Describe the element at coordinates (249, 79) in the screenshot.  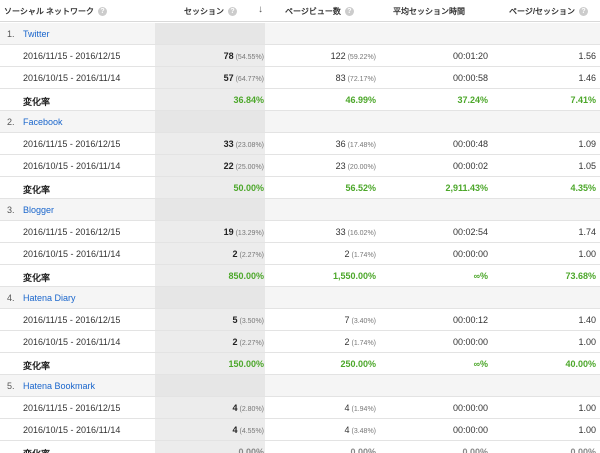
I see `sessions-percent: (64.77%)` at that location.